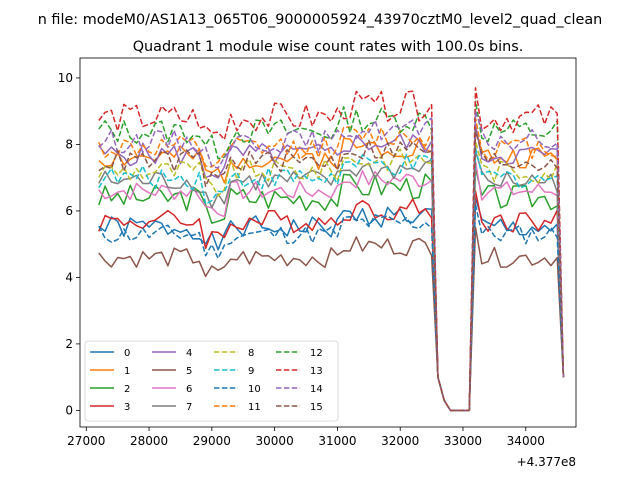 The image size is (640, 480). Describe the element at coordinates (189, 407) in the screenshot. I see `legend-label-7: 7` at that location.